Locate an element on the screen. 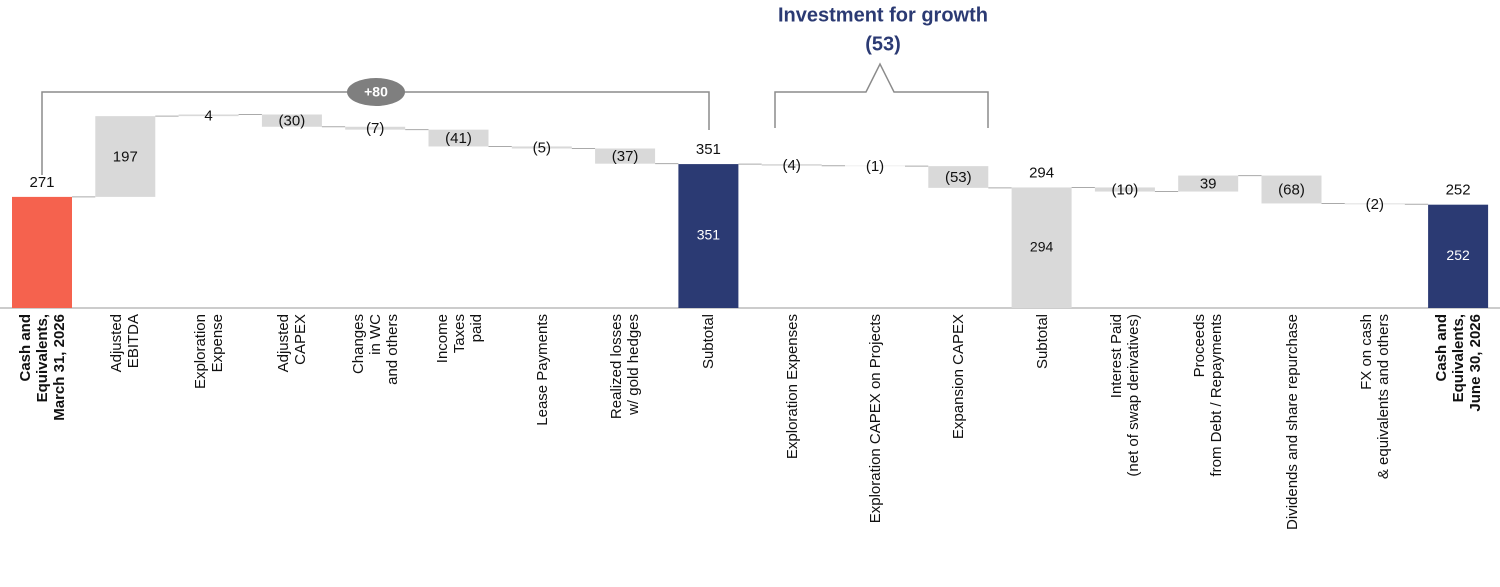 This screenshot has height=587, width=1500. value-label: 197 is located at coordinates (125, 156).